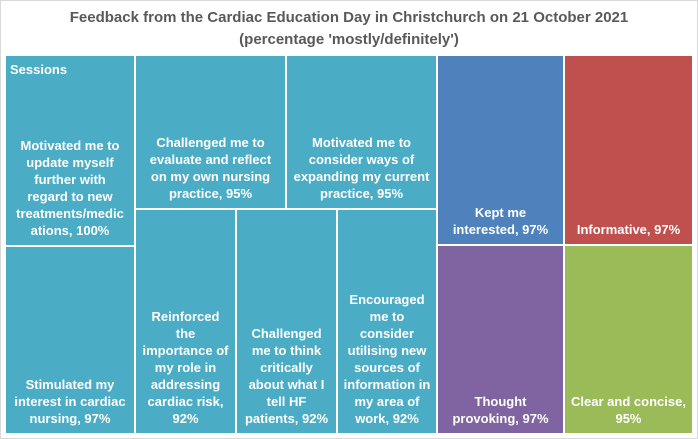  I want to click on treemap-tile-label: Thought provoking, 97%, so click(500, 410).